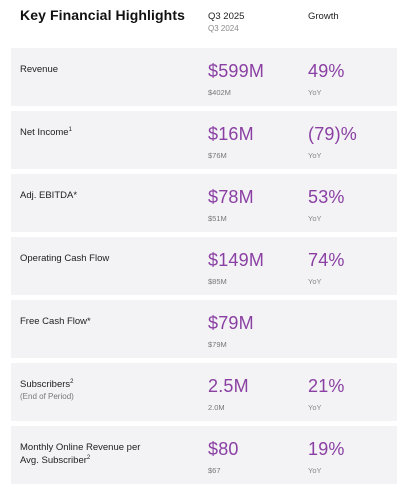 This screenshot has height=488, width=400. I want to click on metric-label: Subscribers2 (End of Period), so click(100, 390).